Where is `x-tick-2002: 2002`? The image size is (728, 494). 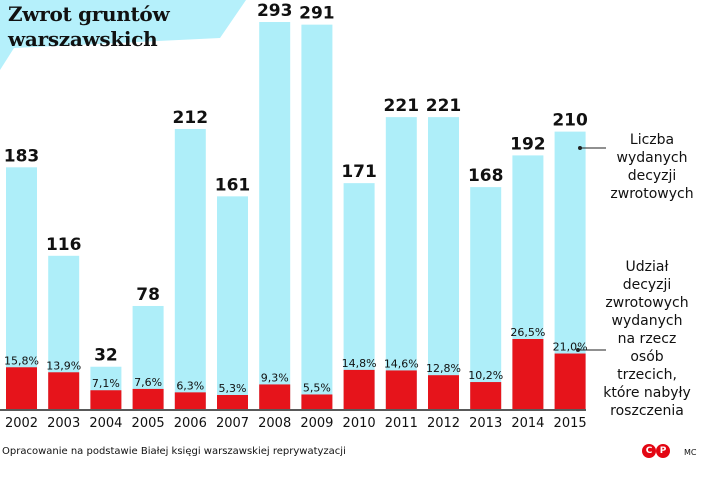
x-tick-2002: 2002 is located at coordinates (21, 423).